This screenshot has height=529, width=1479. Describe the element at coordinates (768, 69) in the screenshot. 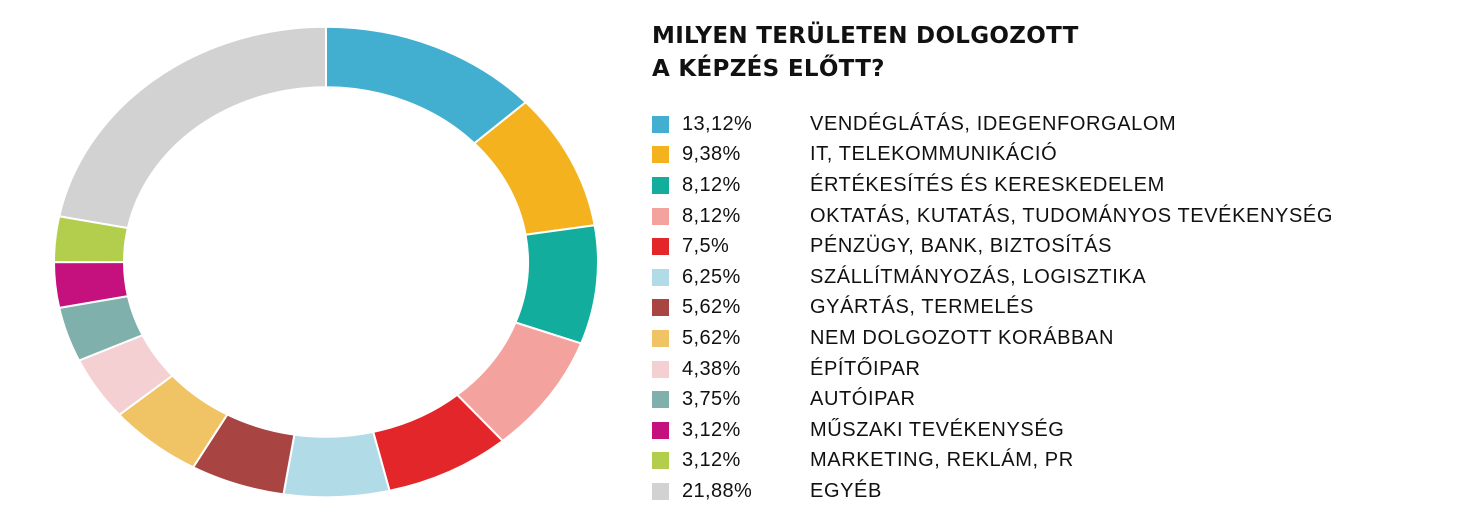

I see `chart-title-line-2: A KÉPZÉS ELŐTT?` at that location.